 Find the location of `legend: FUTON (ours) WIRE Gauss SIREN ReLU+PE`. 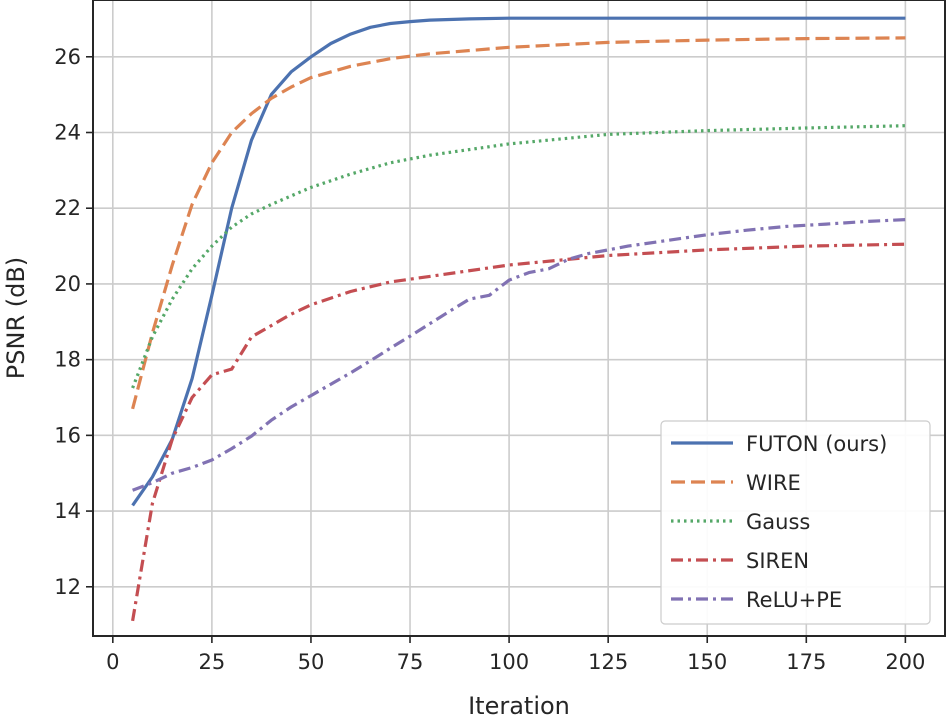

legend: FUTON (ours) WIRE Gauss SIREN ReLU+PE is located at coordinates (795, 522).